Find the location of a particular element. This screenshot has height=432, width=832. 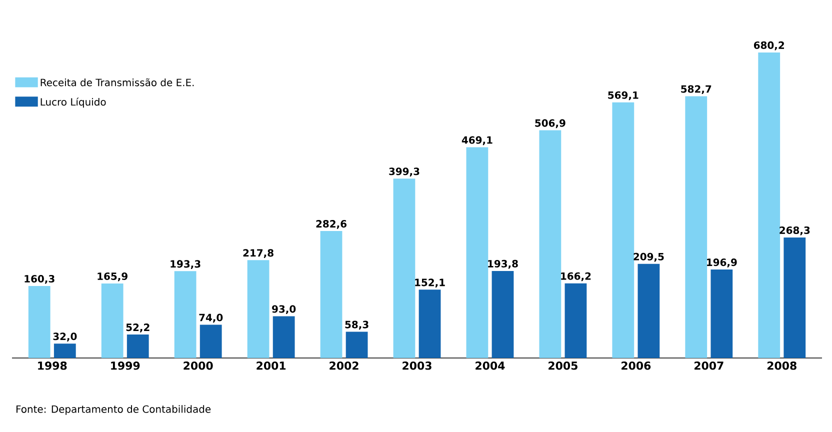

legend-label: Receita de Transmissão de E.E. is located at coordinates (117, 82).